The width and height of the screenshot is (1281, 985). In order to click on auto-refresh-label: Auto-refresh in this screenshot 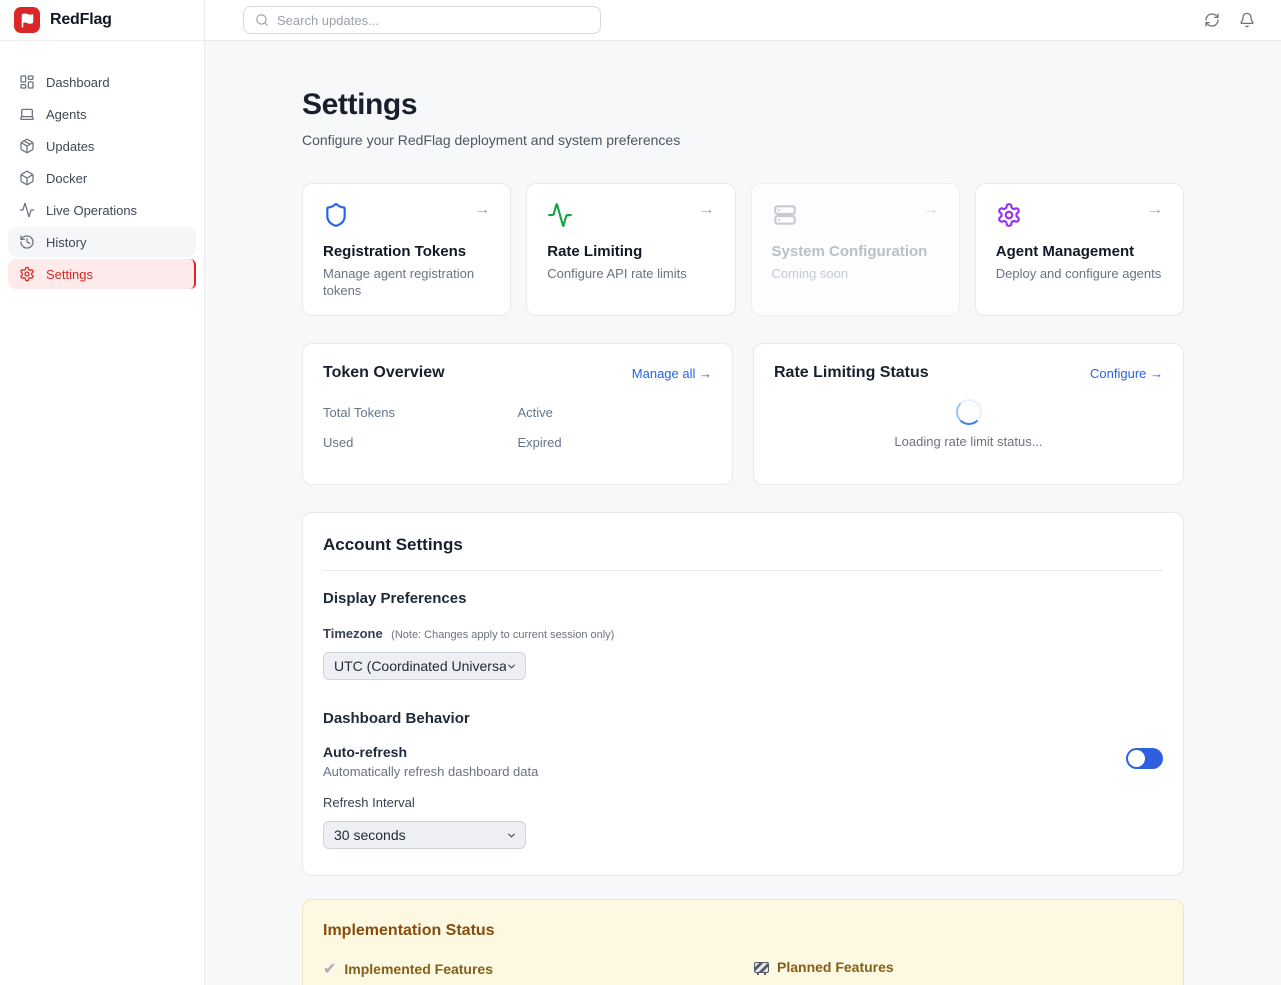, I will do `click(365, 752)`.